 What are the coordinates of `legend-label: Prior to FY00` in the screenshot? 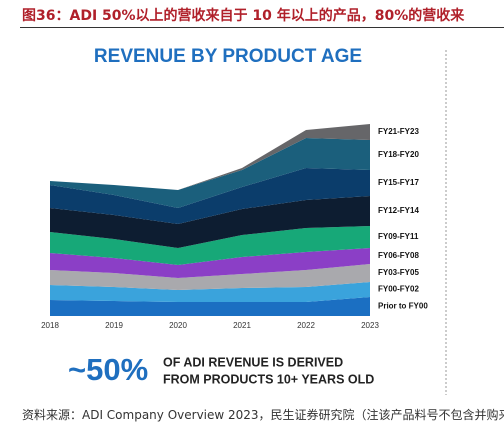 It's located at (403, 306).